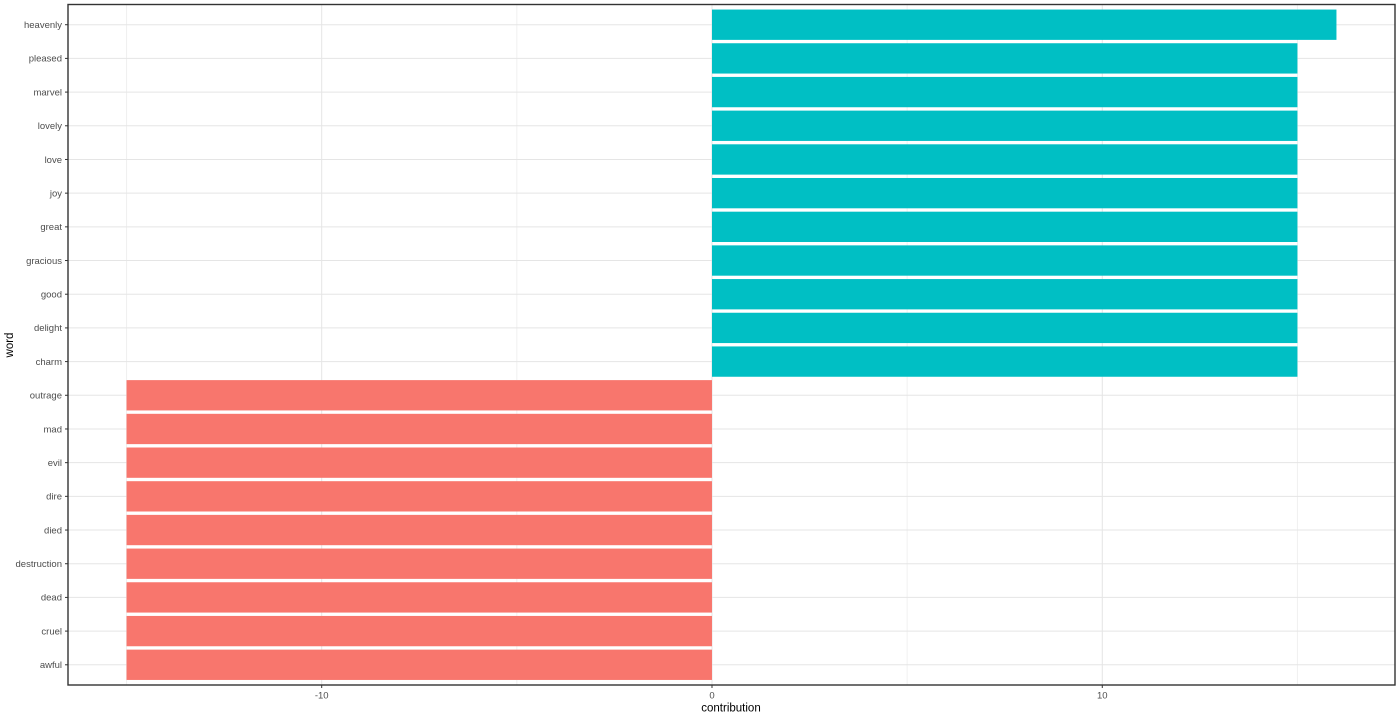 Image resolution: width=1400 pixels, height=720 pixels. I want to click on bar-great, so click(1004, 227).